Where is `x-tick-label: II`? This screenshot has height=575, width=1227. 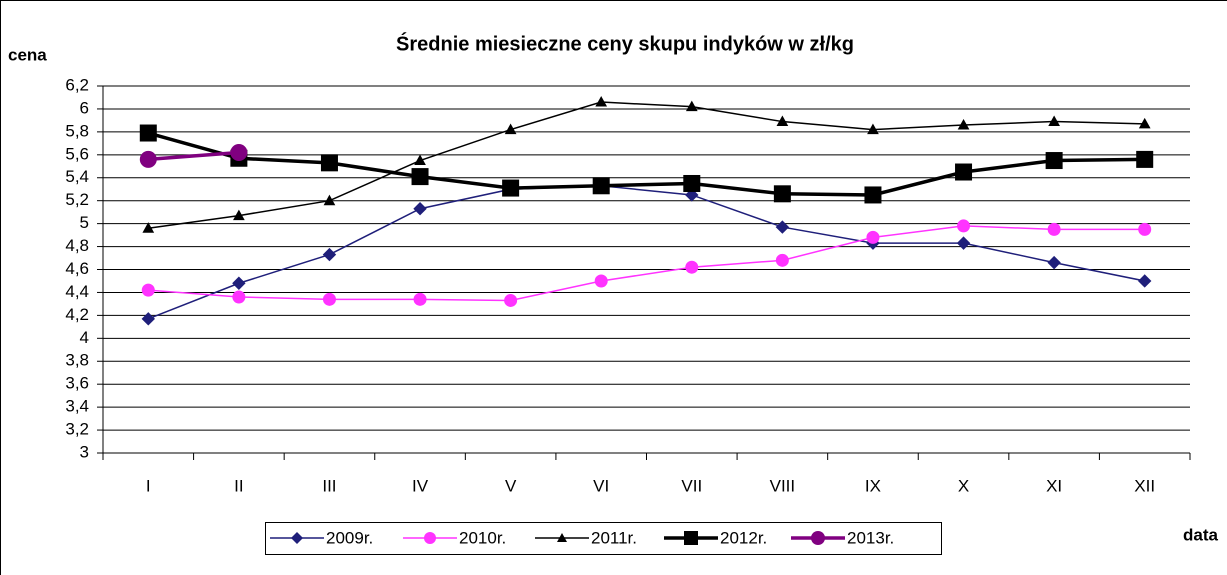 x-tick-label: II is located at coordinates (238, 485).